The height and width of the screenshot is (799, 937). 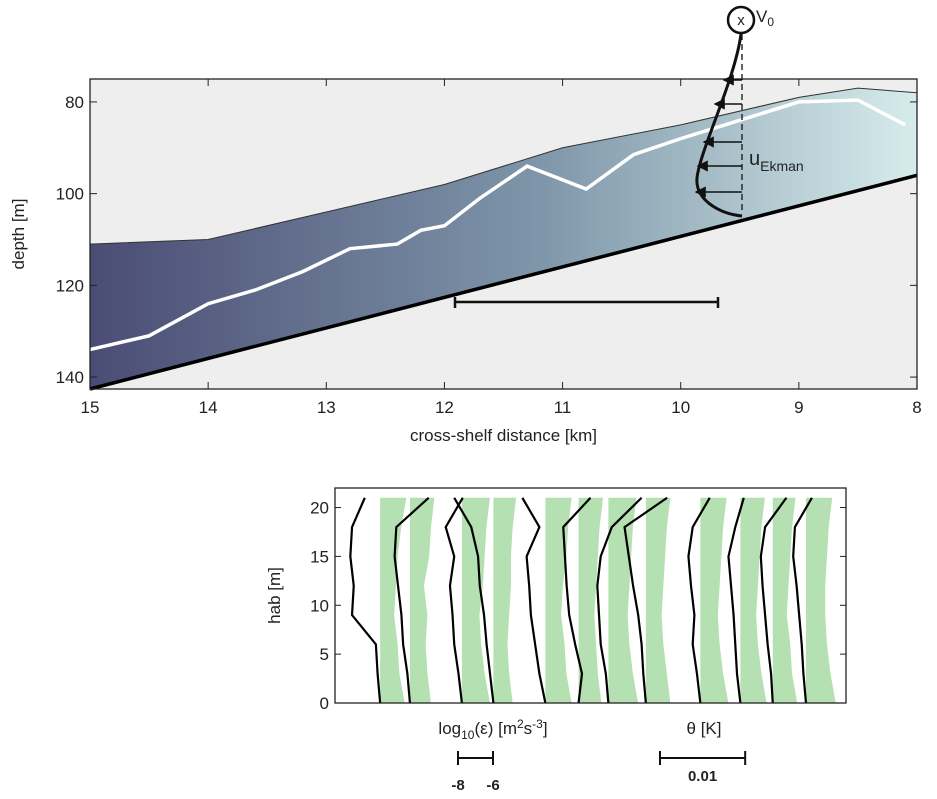 What do you see at coordinates (18, 234) in the screenshot?
I see `y-axis-label: depth [m]` at bounding box center [18, 234].